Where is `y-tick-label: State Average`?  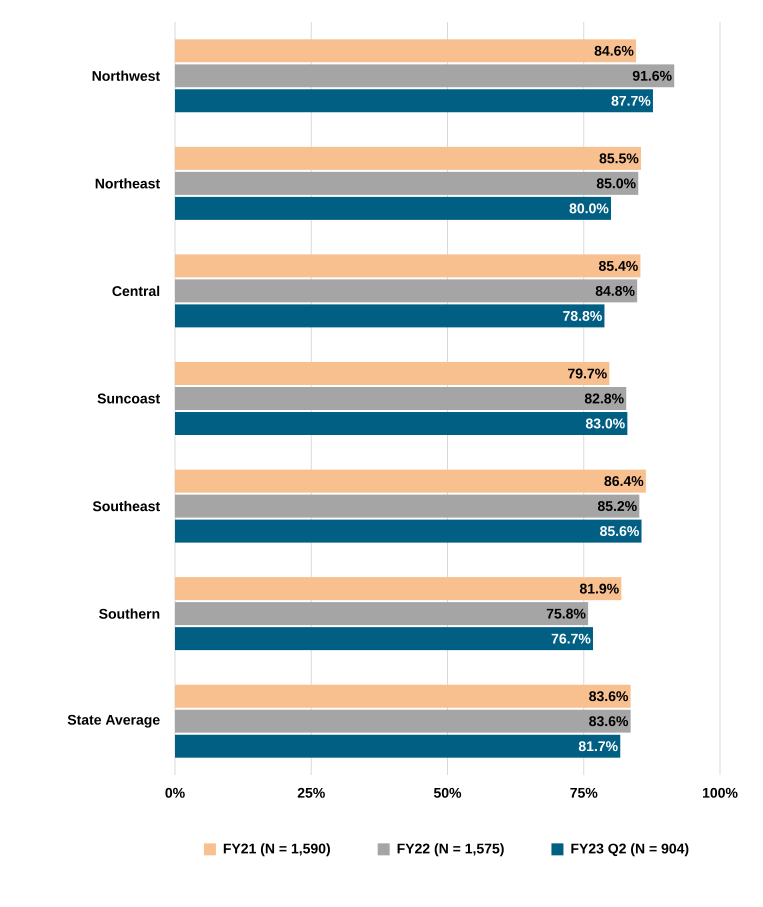
y-tick-label: State Average is located at coordinates (114, 721).